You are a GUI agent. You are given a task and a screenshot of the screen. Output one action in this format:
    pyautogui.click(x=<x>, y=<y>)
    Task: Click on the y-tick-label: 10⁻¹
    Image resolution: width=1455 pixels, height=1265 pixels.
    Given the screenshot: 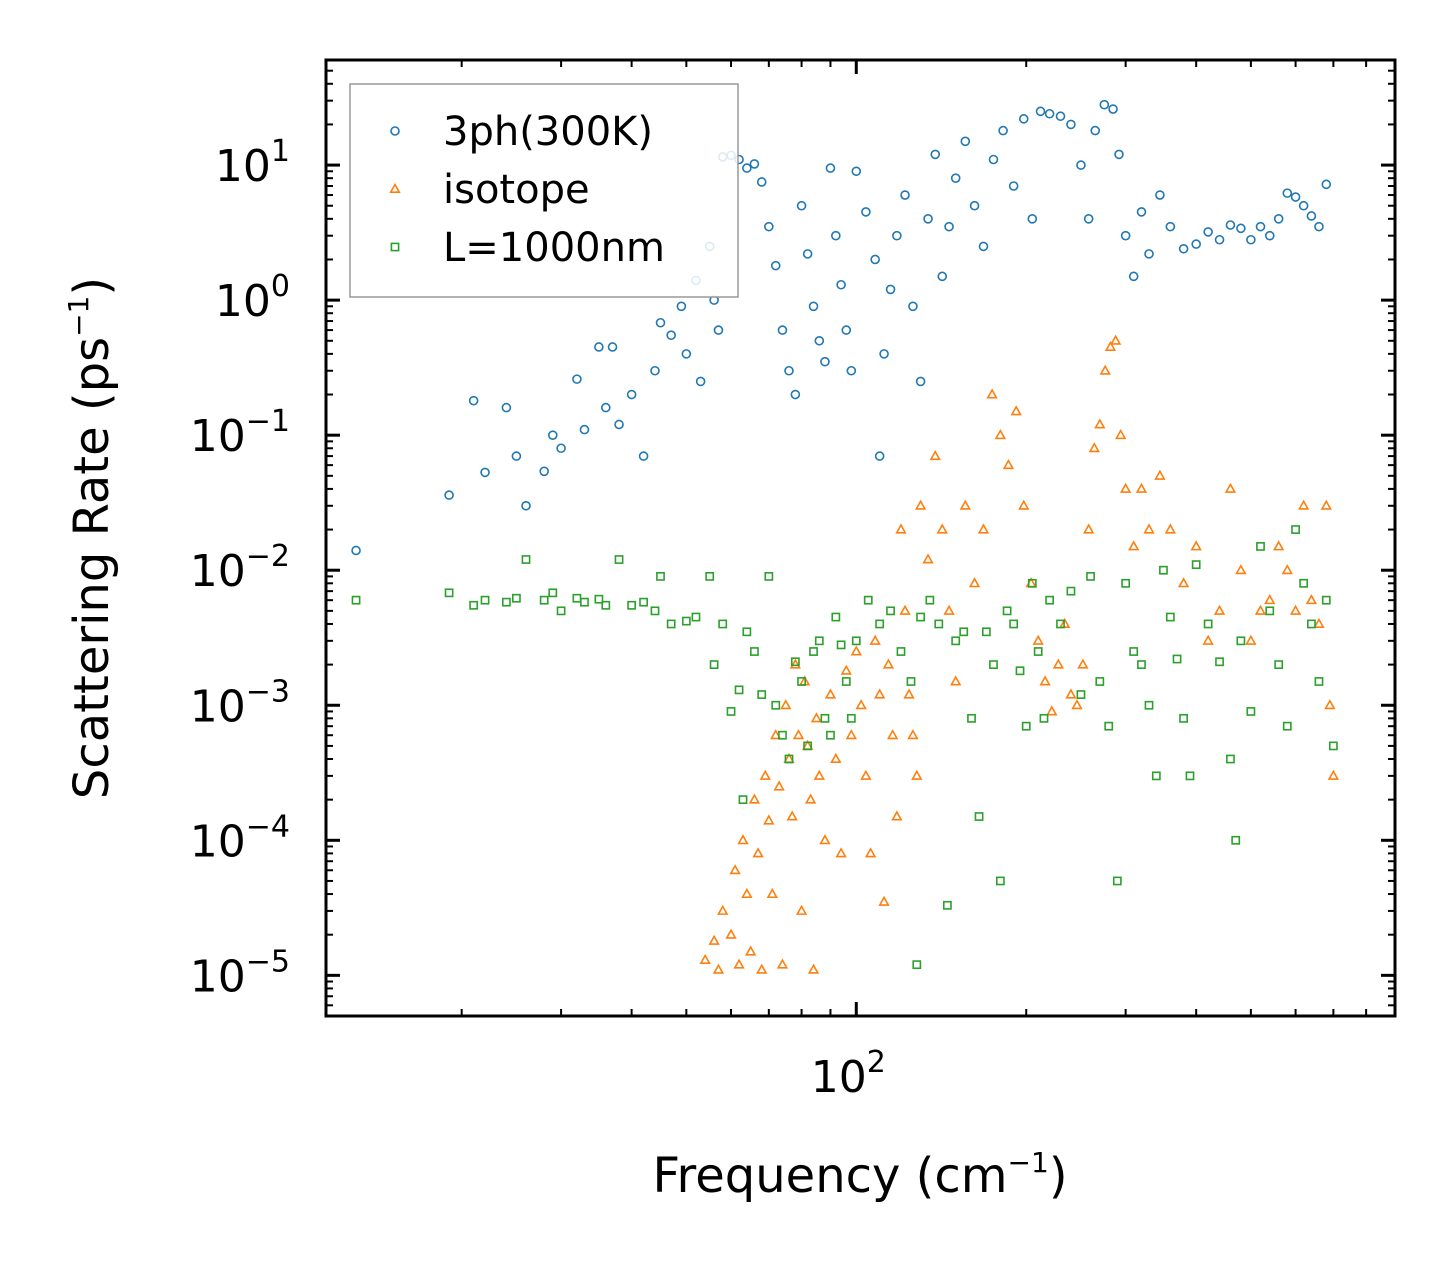 What is the action you would take?
    pyautogui.click(x=240, y=433)
    